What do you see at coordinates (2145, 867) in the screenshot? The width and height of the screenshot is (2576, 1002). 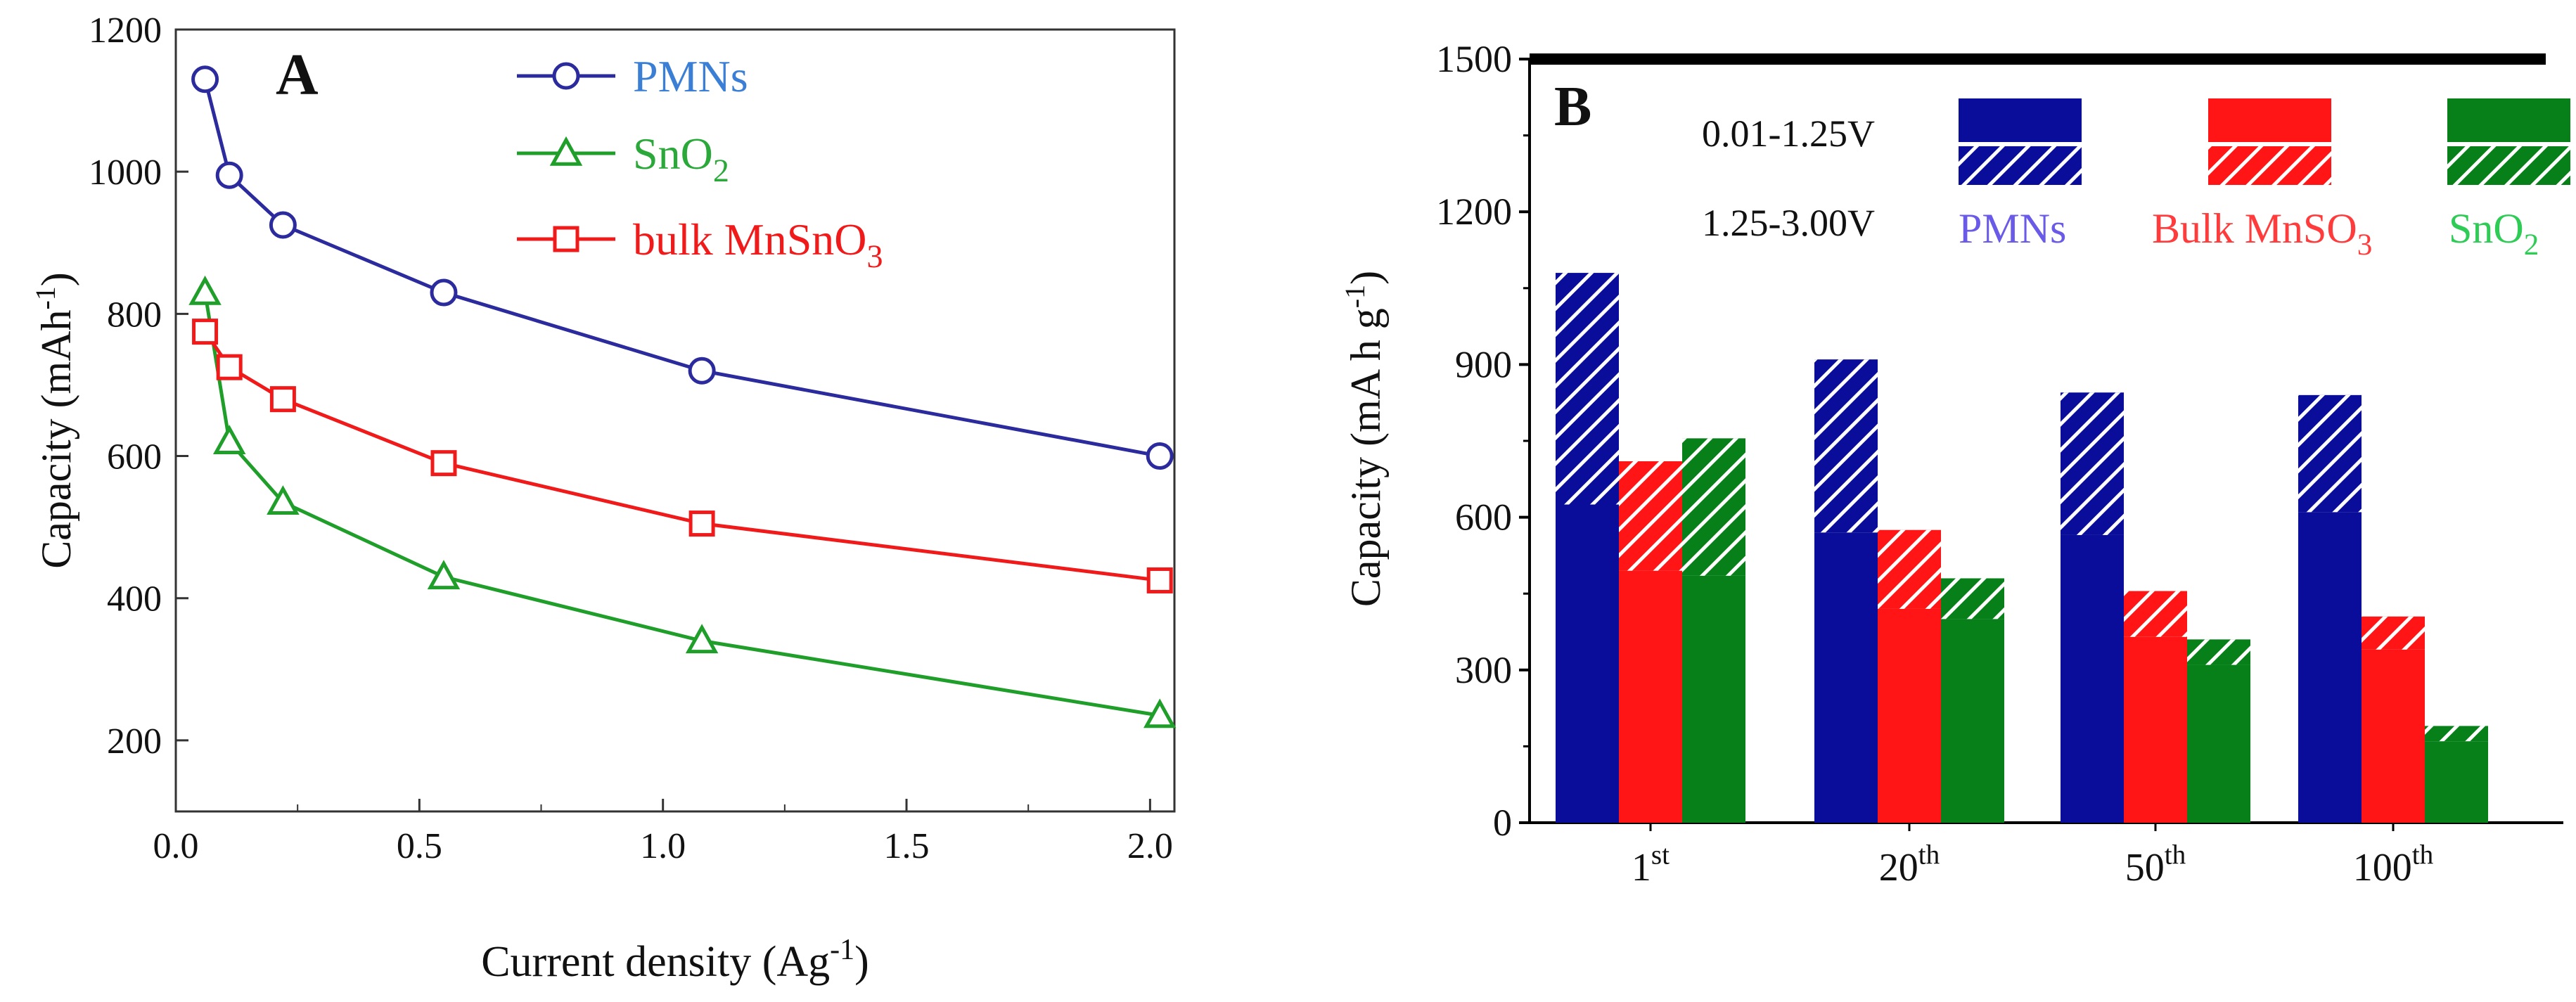 I see `x-tick-label-main: 50` at bounding box center [2145, 867].